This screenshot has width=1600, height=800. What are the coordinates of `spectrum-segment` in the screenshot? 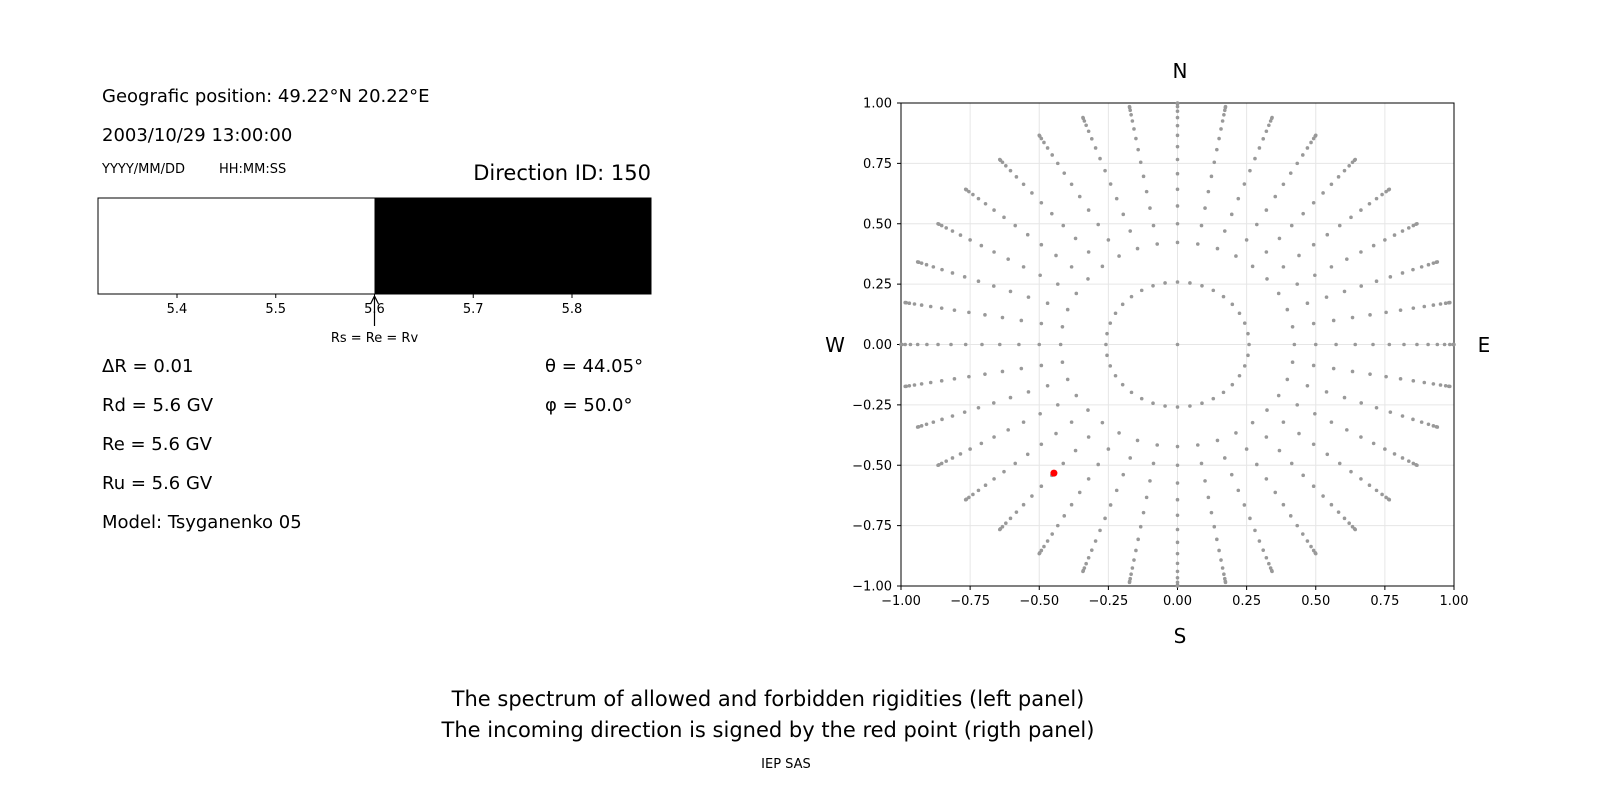 It's located at (236, 246).